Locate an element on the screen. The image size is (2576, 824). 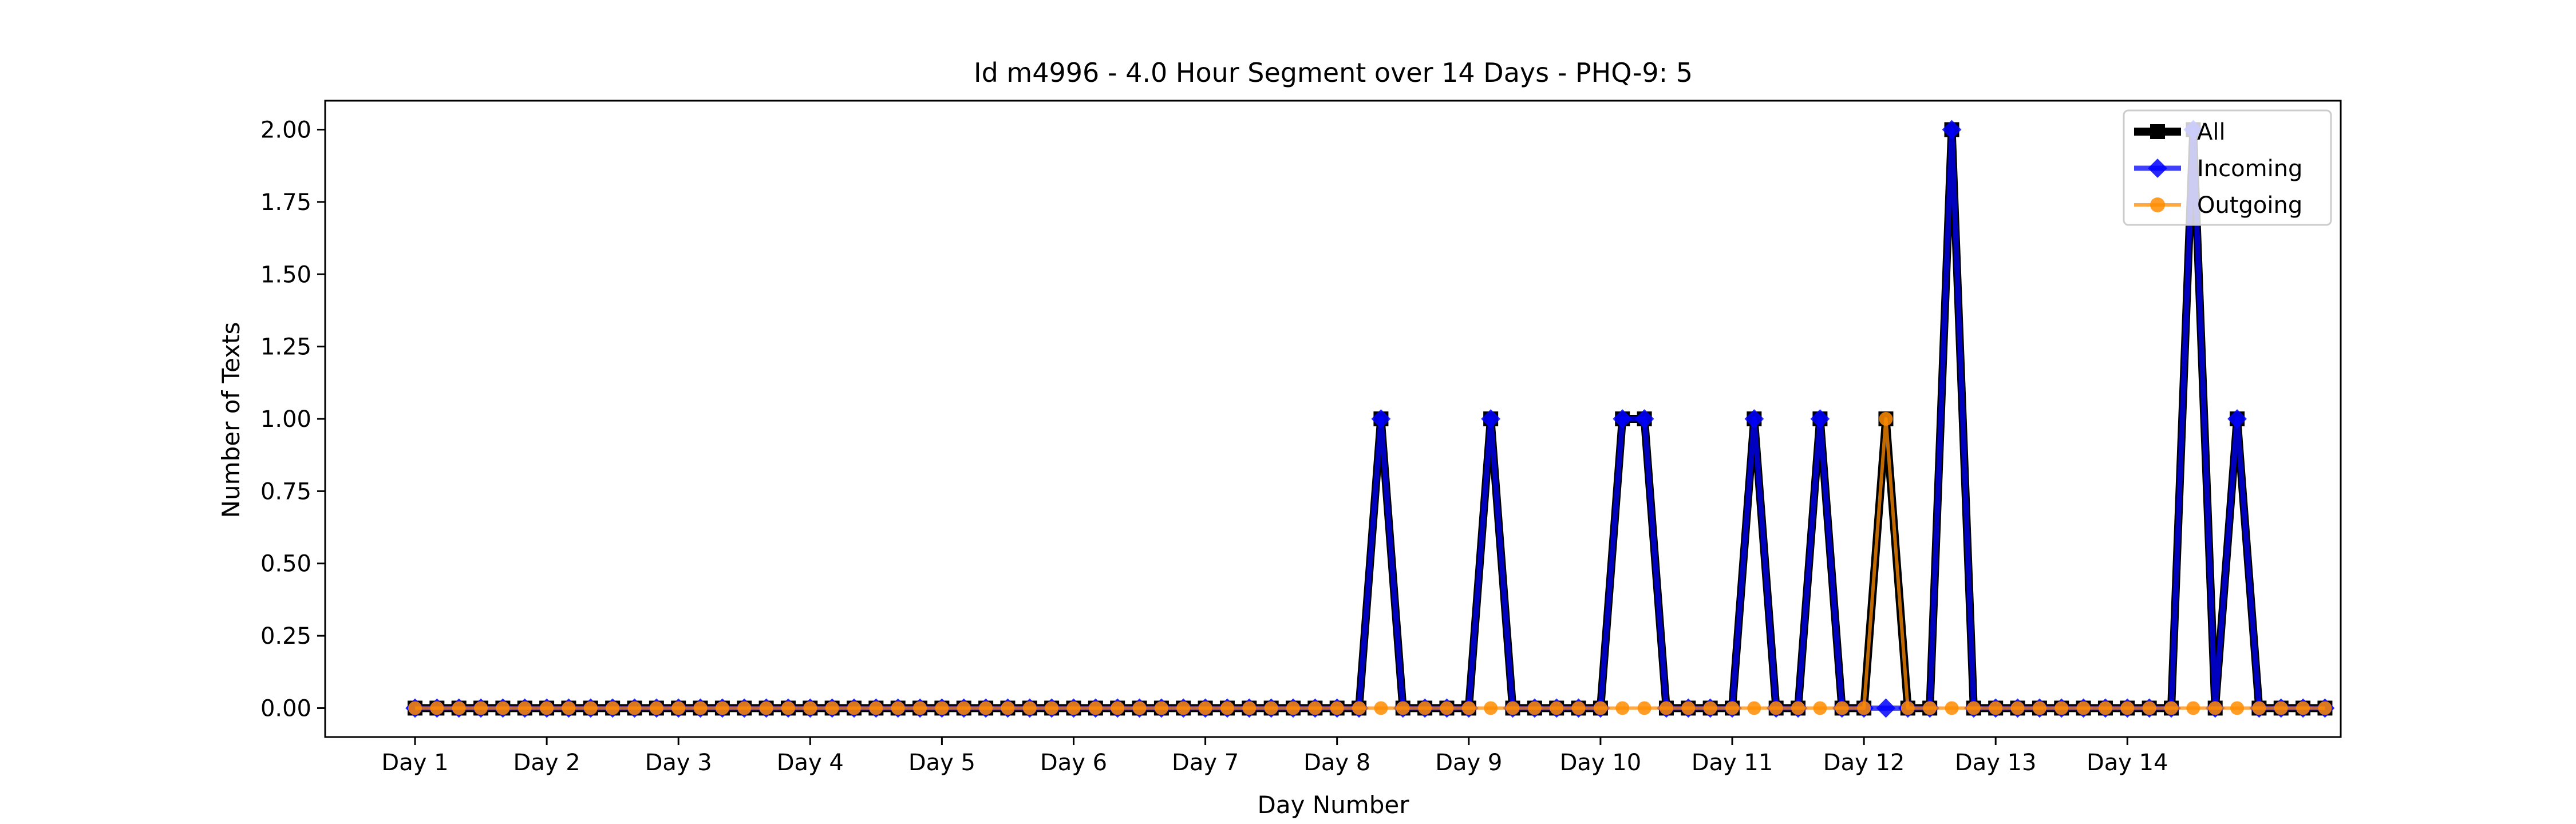
legend-marker-incoming is located at coordinates (2157, 168).